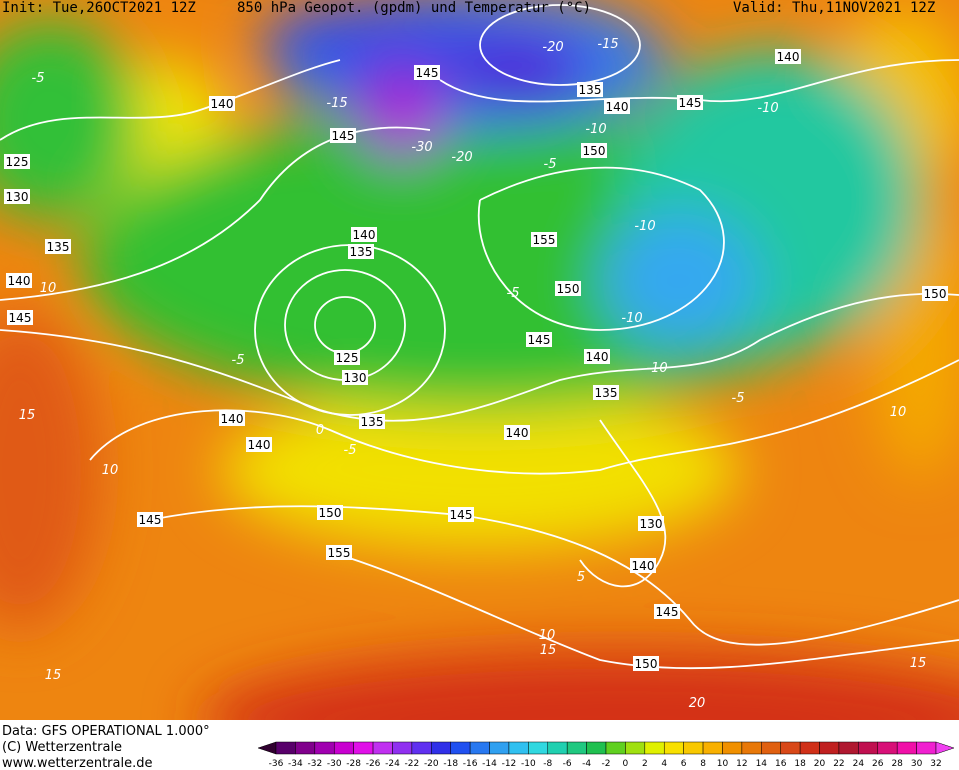 The width and height of the screenshot is (959, 770). What do you see at coordinates (586, 764) in the screenshot?
I see `colorbar-tick-label: -4` at bounding box center [586, 764].